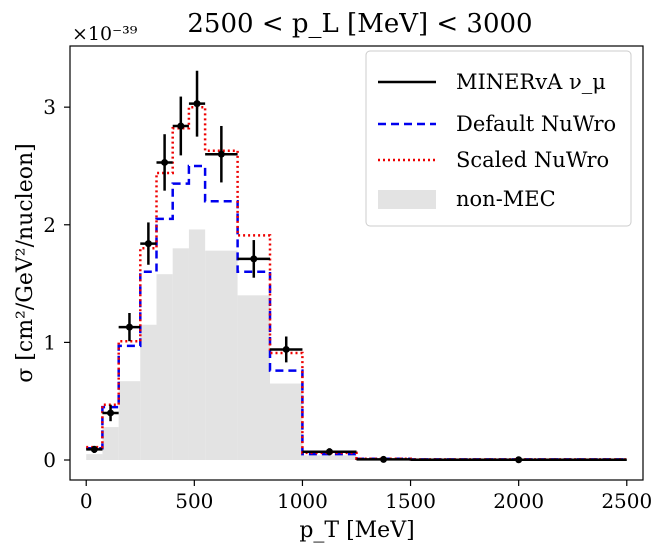  I want to click on y-axis-ticks: 0 1 2 3, so click(56, 283).